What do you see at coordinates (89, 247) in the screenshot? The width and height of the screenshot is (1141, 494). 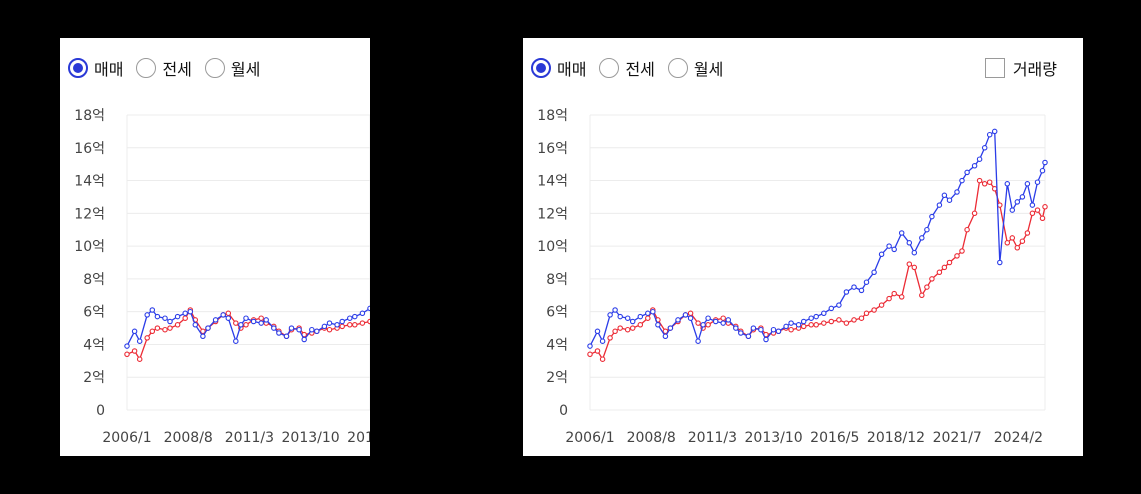 I see `y-tick-label: 10억` at bounding box center [89, 247].